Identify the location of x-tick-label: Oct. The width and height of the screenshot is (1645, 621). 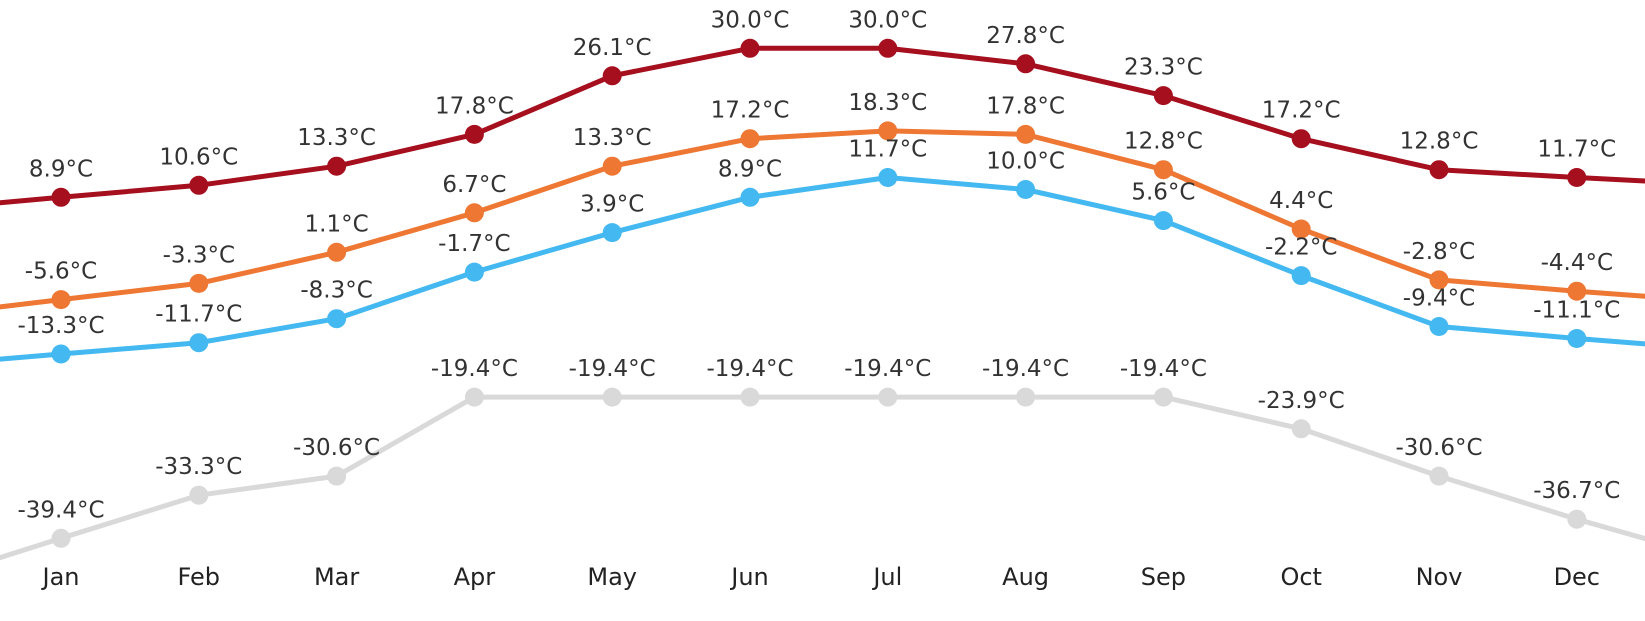
(1301, 577).